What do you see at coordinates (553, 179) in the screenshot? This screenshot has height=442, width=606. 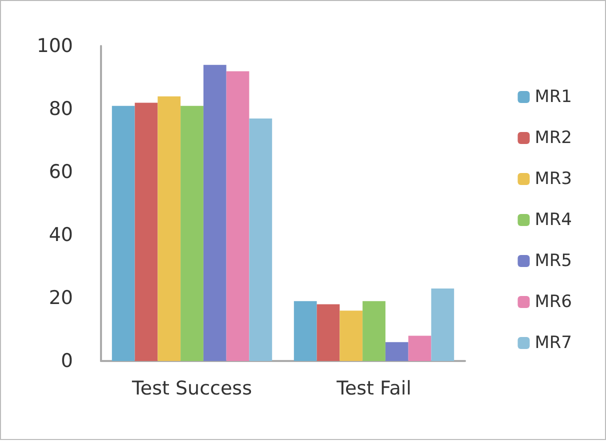 I see `legend-label: MR3` at bounding box center [553, 179].